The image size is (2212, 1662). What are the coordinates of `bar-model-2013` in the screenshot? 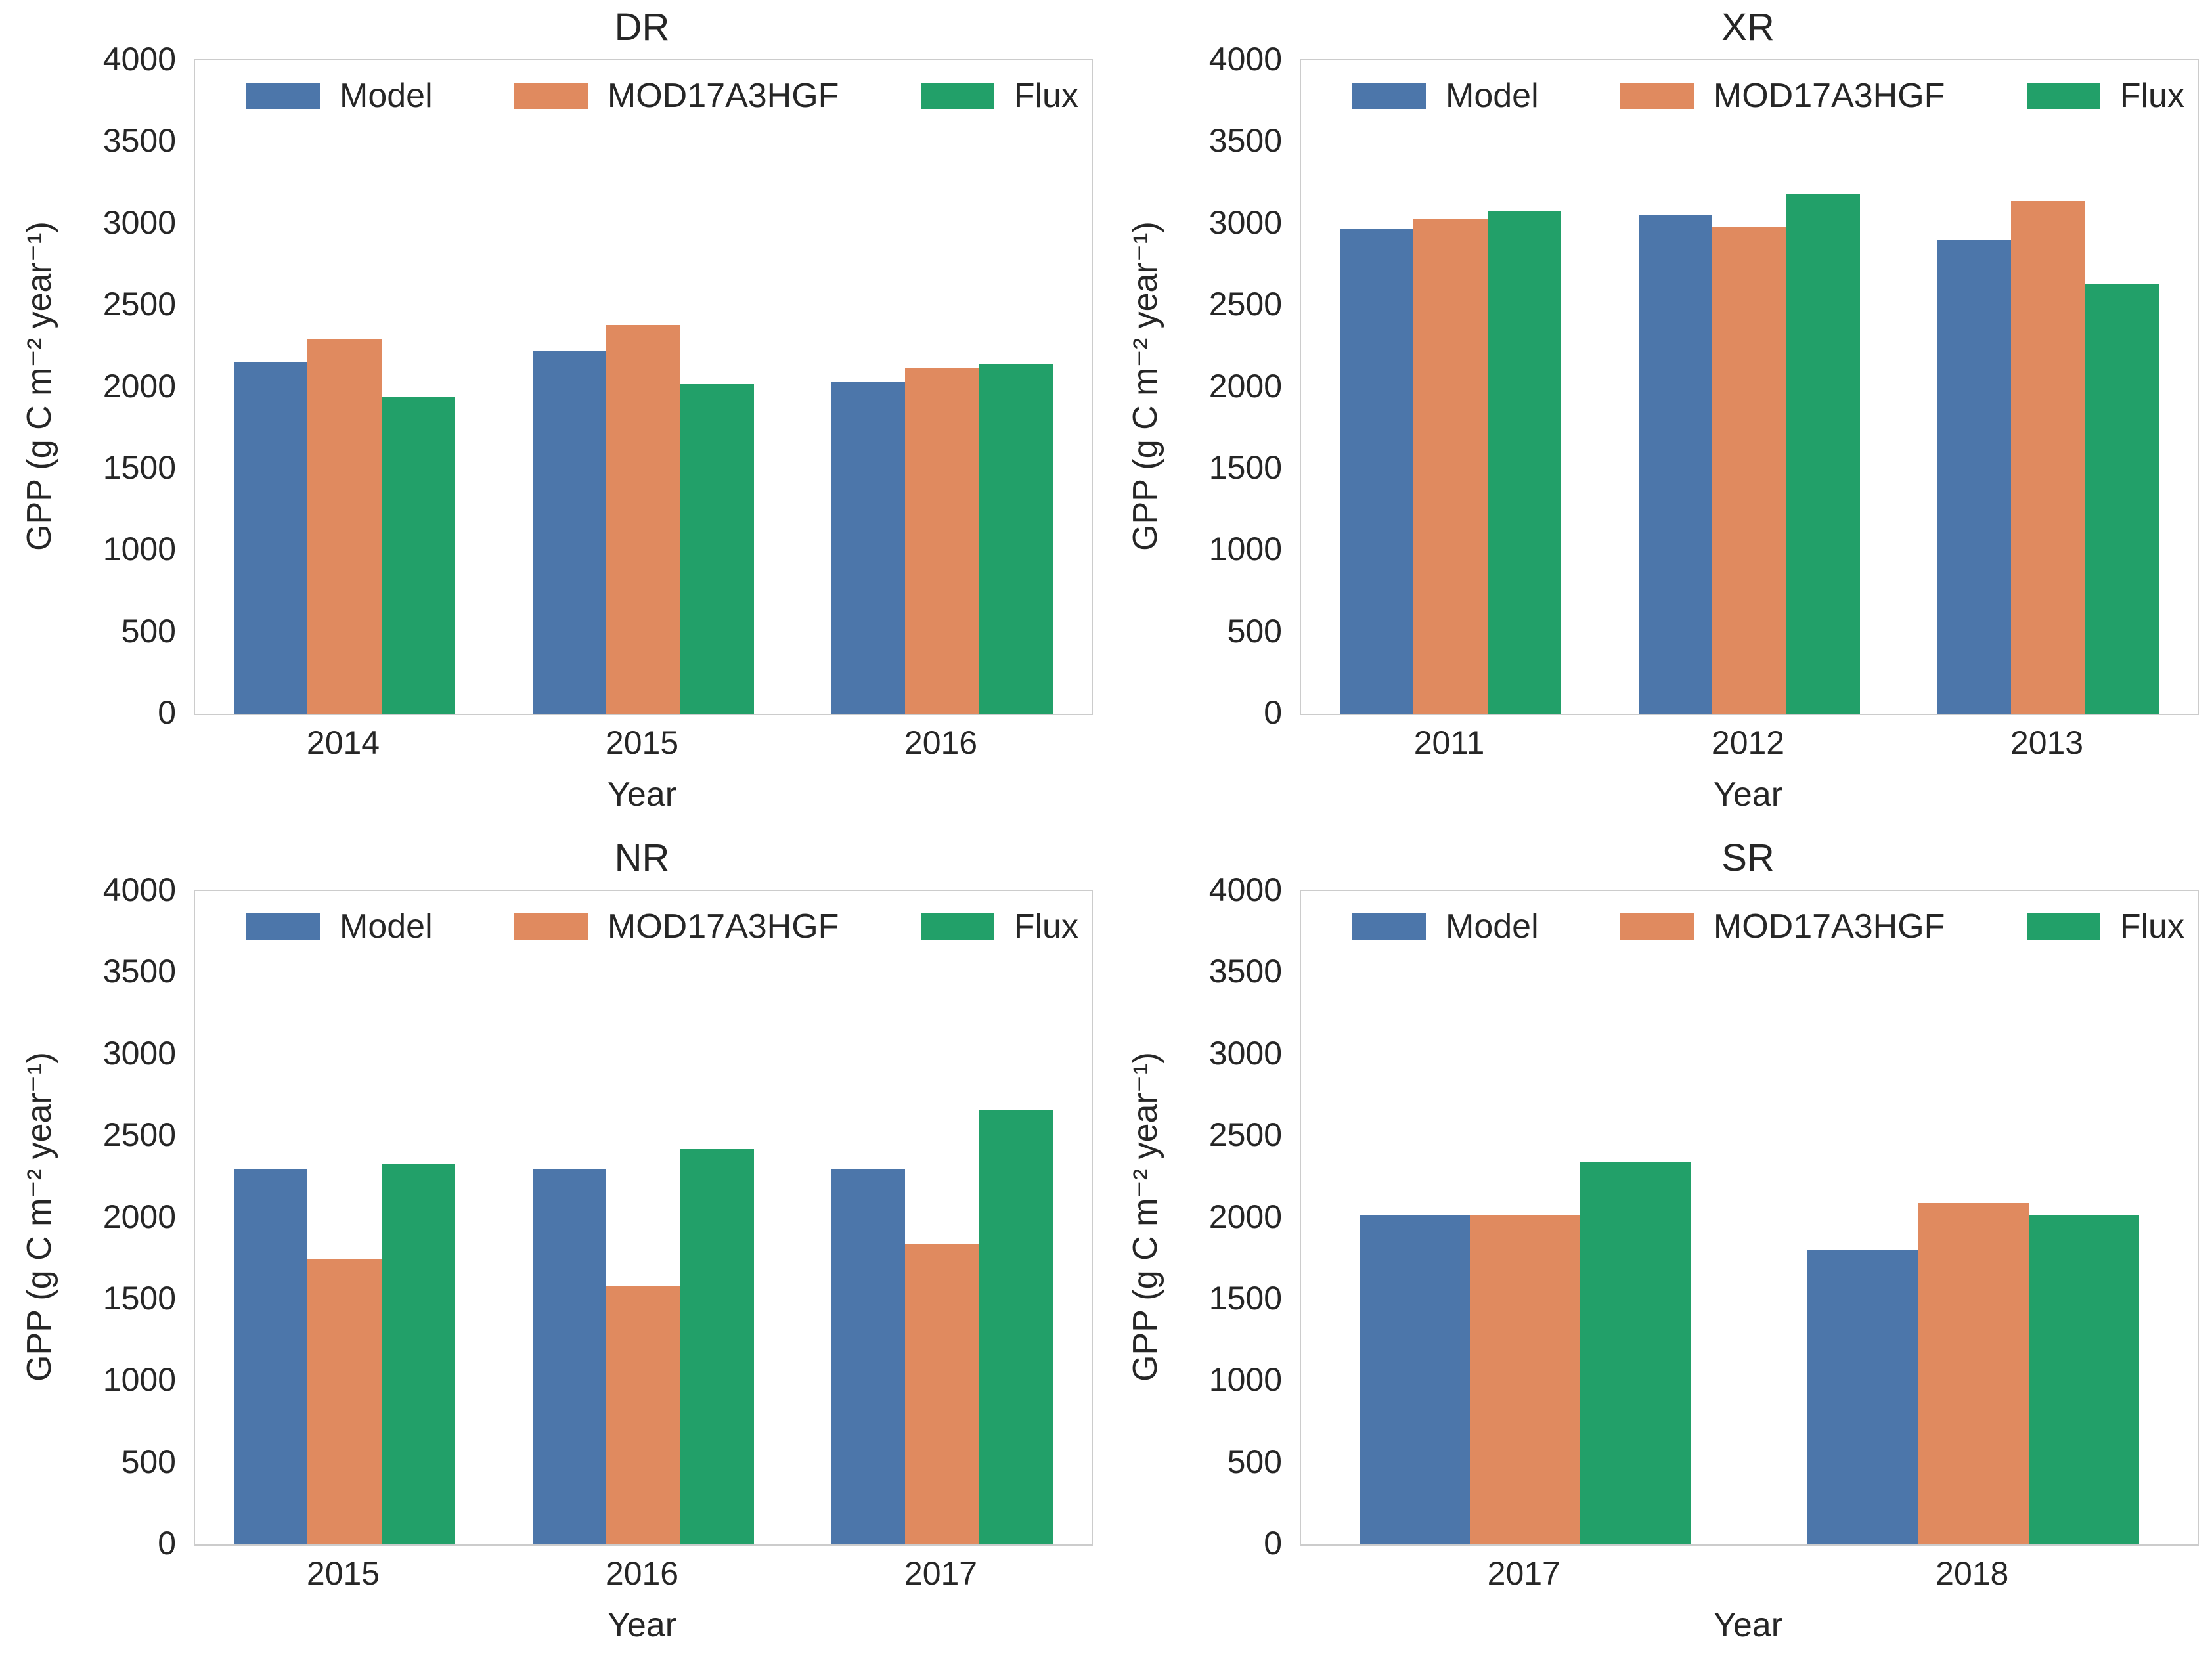 It's located at (1974, 477).